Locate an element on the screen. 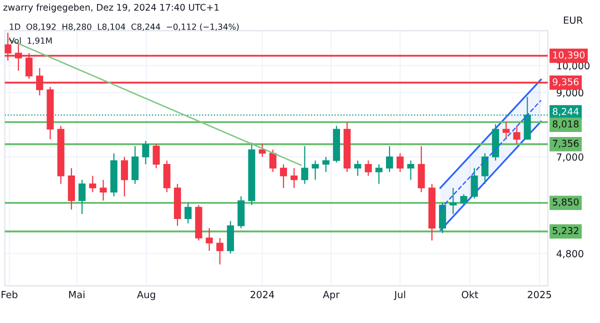 This screenshot has width=600, height=323. x-tick-label: Apr is located at coordinates (331, 295).